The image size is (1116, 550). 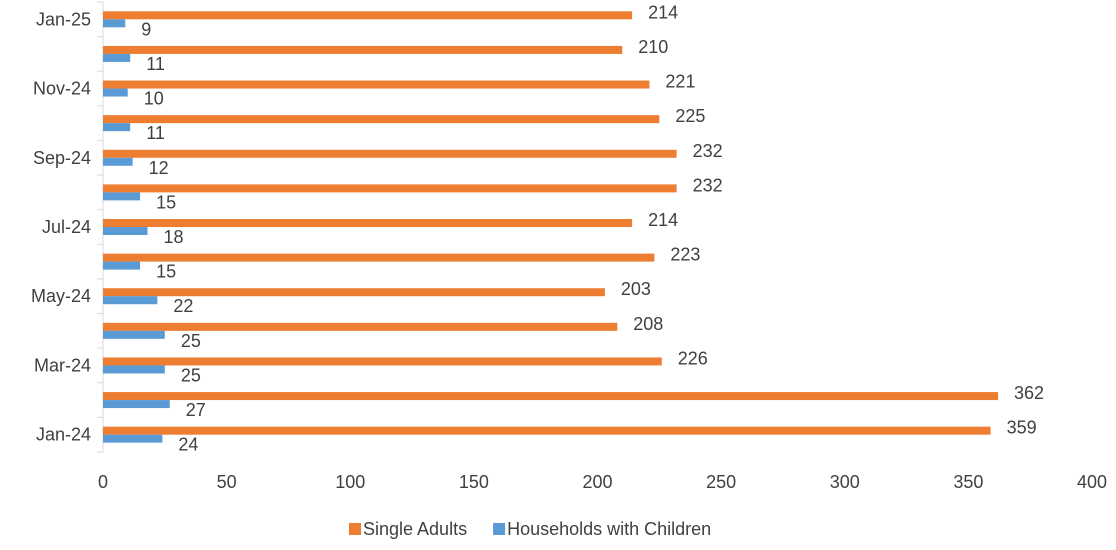 What do you see at coordinates (721, 482) in the screenshot?
I see `x-tick-label: 250` at bounding box center [721, 482].